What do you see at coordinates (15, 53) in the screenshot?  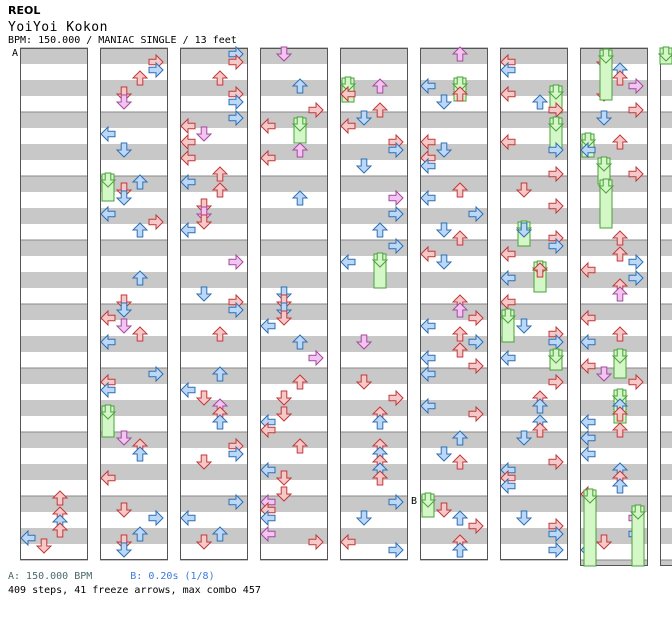 I see `marker-a: A` at bounding box center [15, 53].